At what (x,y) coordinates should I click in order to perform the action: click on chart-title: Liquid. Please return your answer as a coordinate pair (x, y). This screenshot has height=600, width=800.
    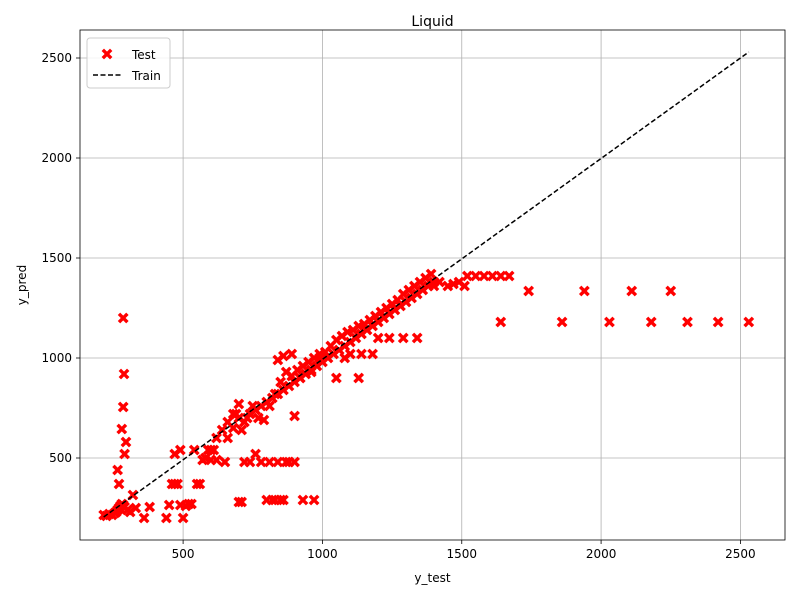
    Looking at the image, I should click on (432, 22).